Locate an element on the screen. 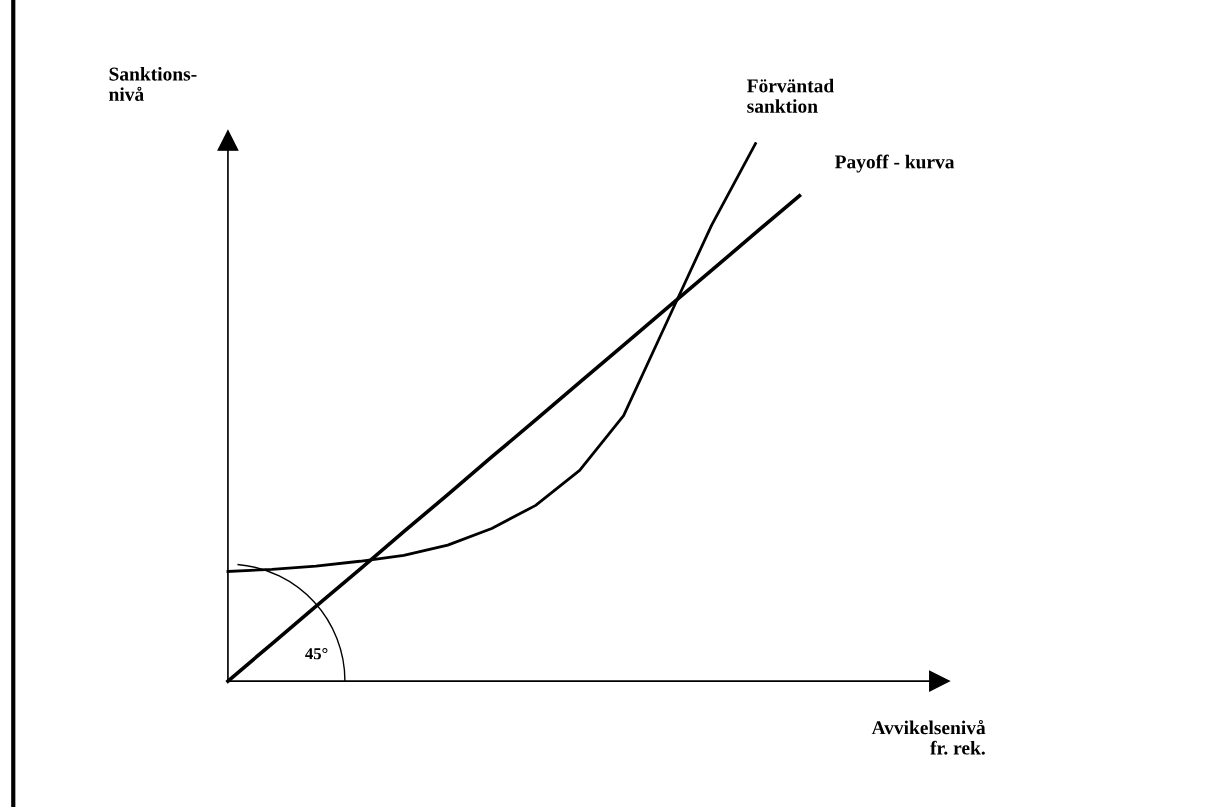  y-axis-title: Sanktions- nivå is located at coordinates (153, 83).